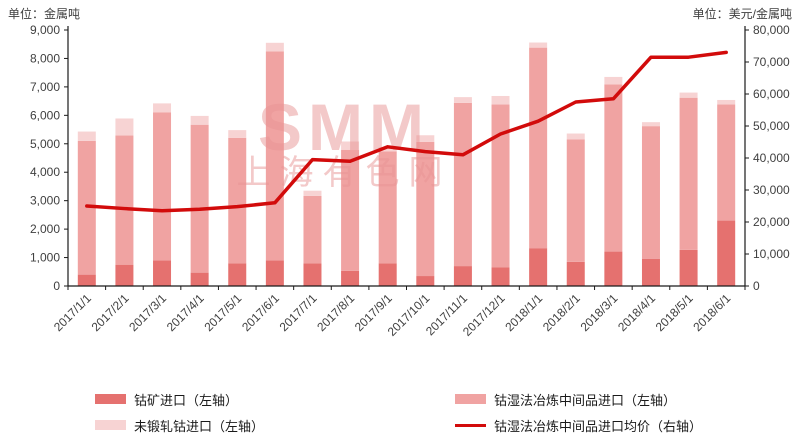  What do you see at coordinates (45, 229) in the screenshot?
I see `left-axis-tick-label: 2,000` at bounding box center [45, 229].